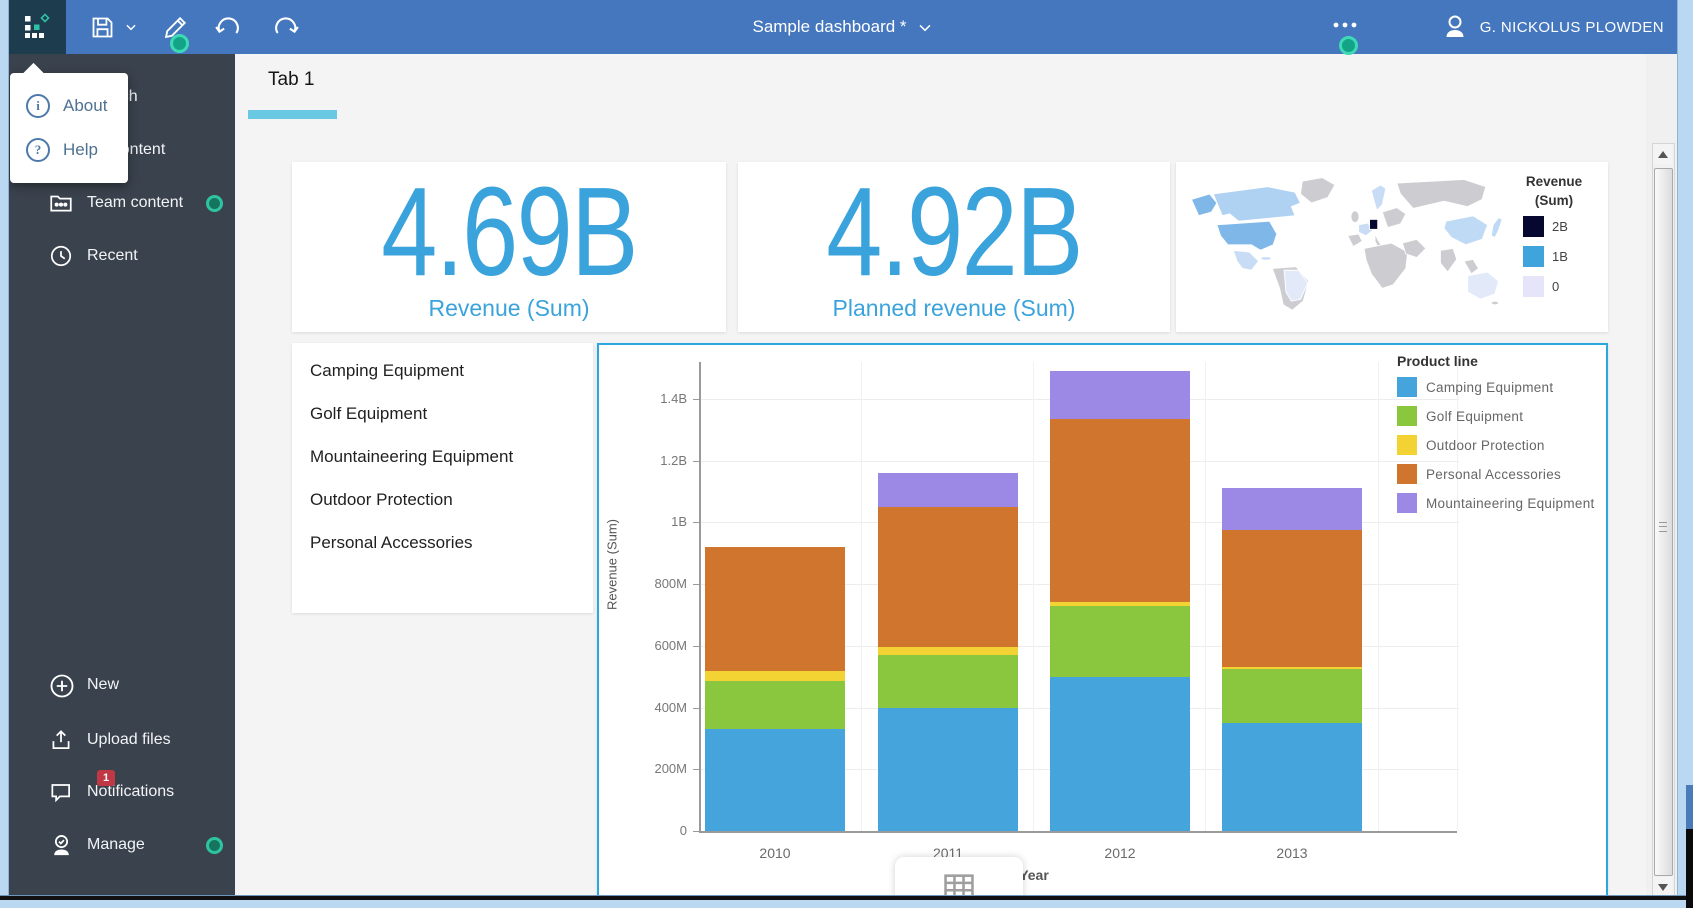 This screenshot has width=1693, height=908. I want to click on save-icon, so click(102, 27).